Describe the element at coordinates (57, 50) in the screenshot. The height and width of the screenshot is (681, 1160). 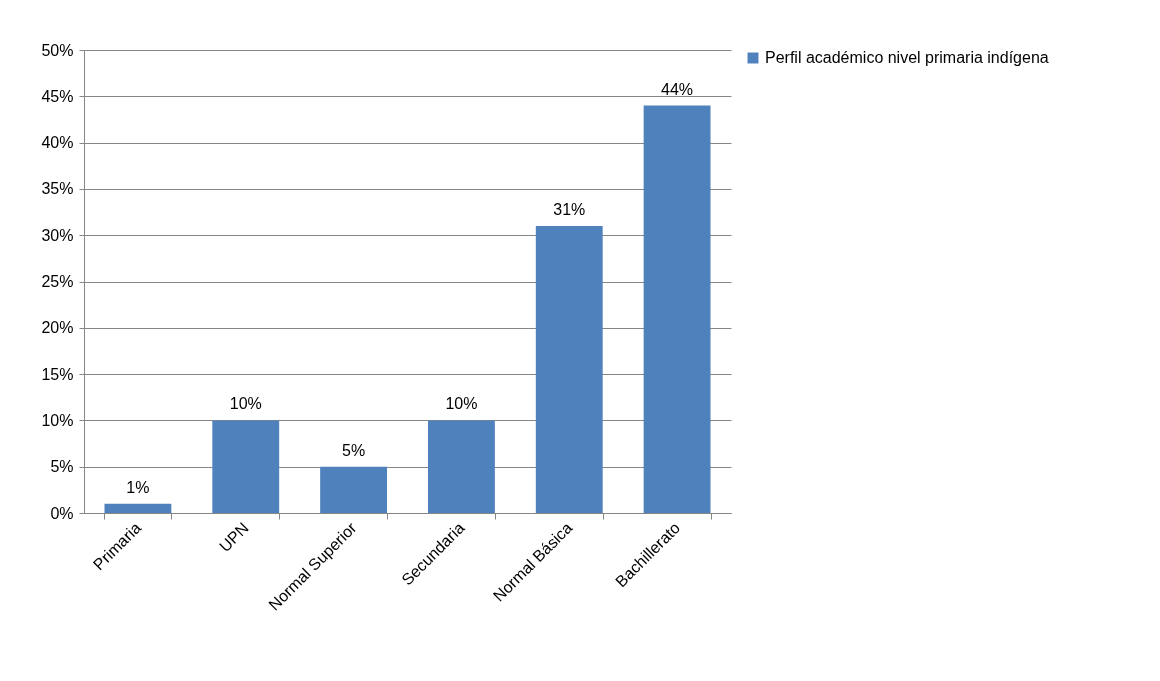
I see `y-tick-label: 50%` at that location.